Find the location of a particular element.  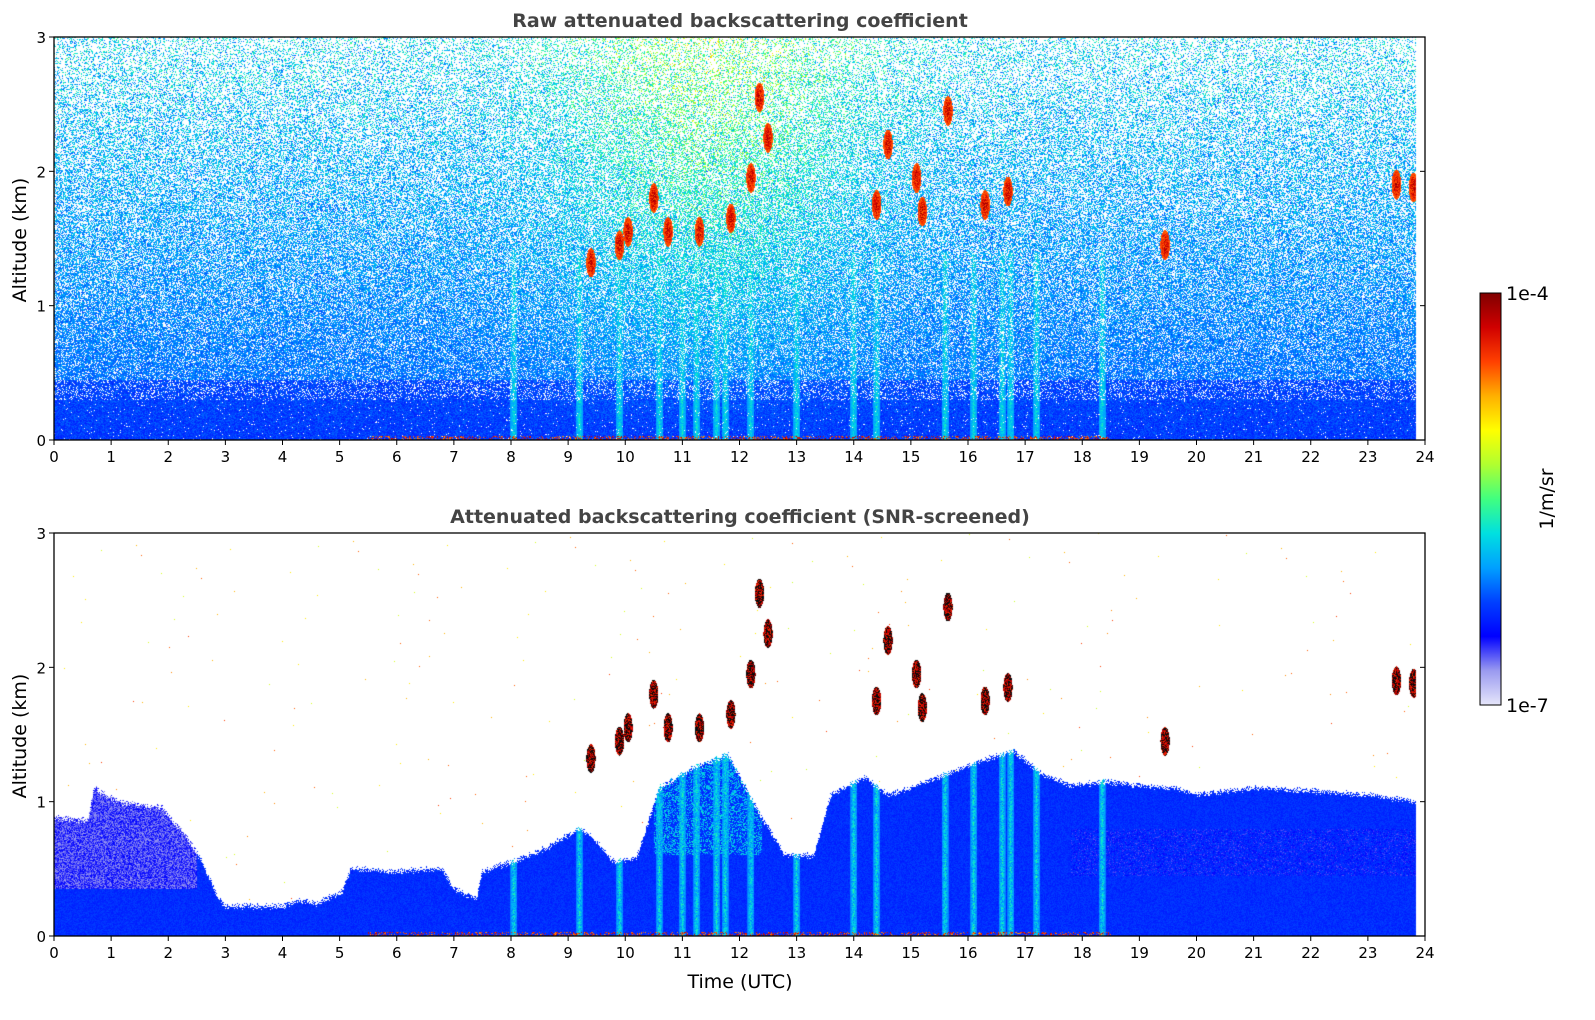

colorbar-tick-max: 1e-4 is located at coordinates (1527, 294).